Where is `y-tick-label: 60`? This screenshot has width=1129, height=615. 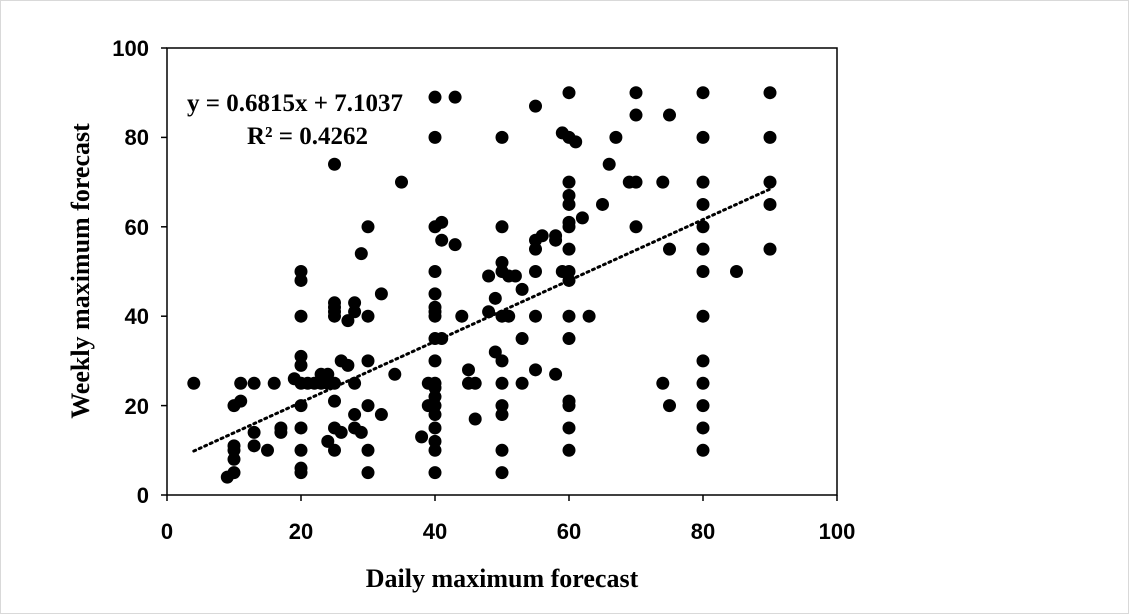 y-tick-label: 60 is located at coordinates (137, 227).